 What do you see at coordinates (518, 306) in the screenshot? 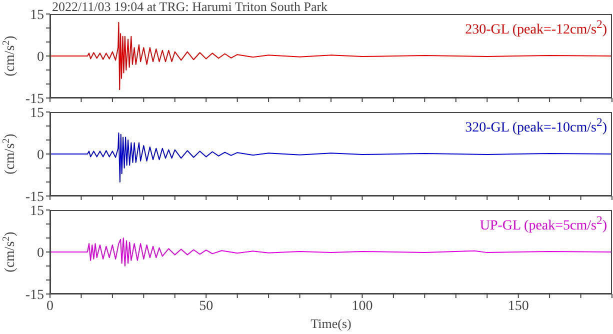
I see `x-tick-label: 150` at bounding box center [518, 306].